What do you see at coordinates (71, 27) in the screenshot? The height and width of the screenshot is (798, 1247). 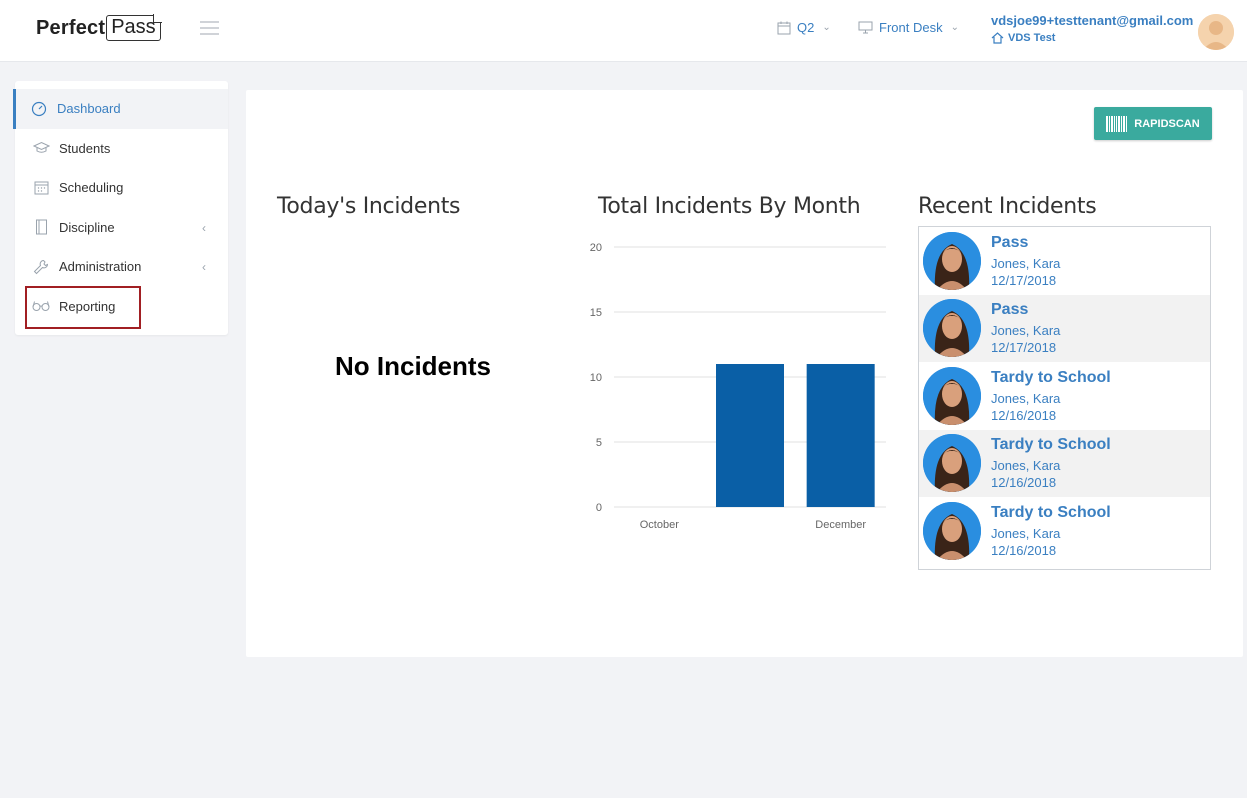 I see `logo-text-perfect: Perfect` at bounding box center [71, 27].